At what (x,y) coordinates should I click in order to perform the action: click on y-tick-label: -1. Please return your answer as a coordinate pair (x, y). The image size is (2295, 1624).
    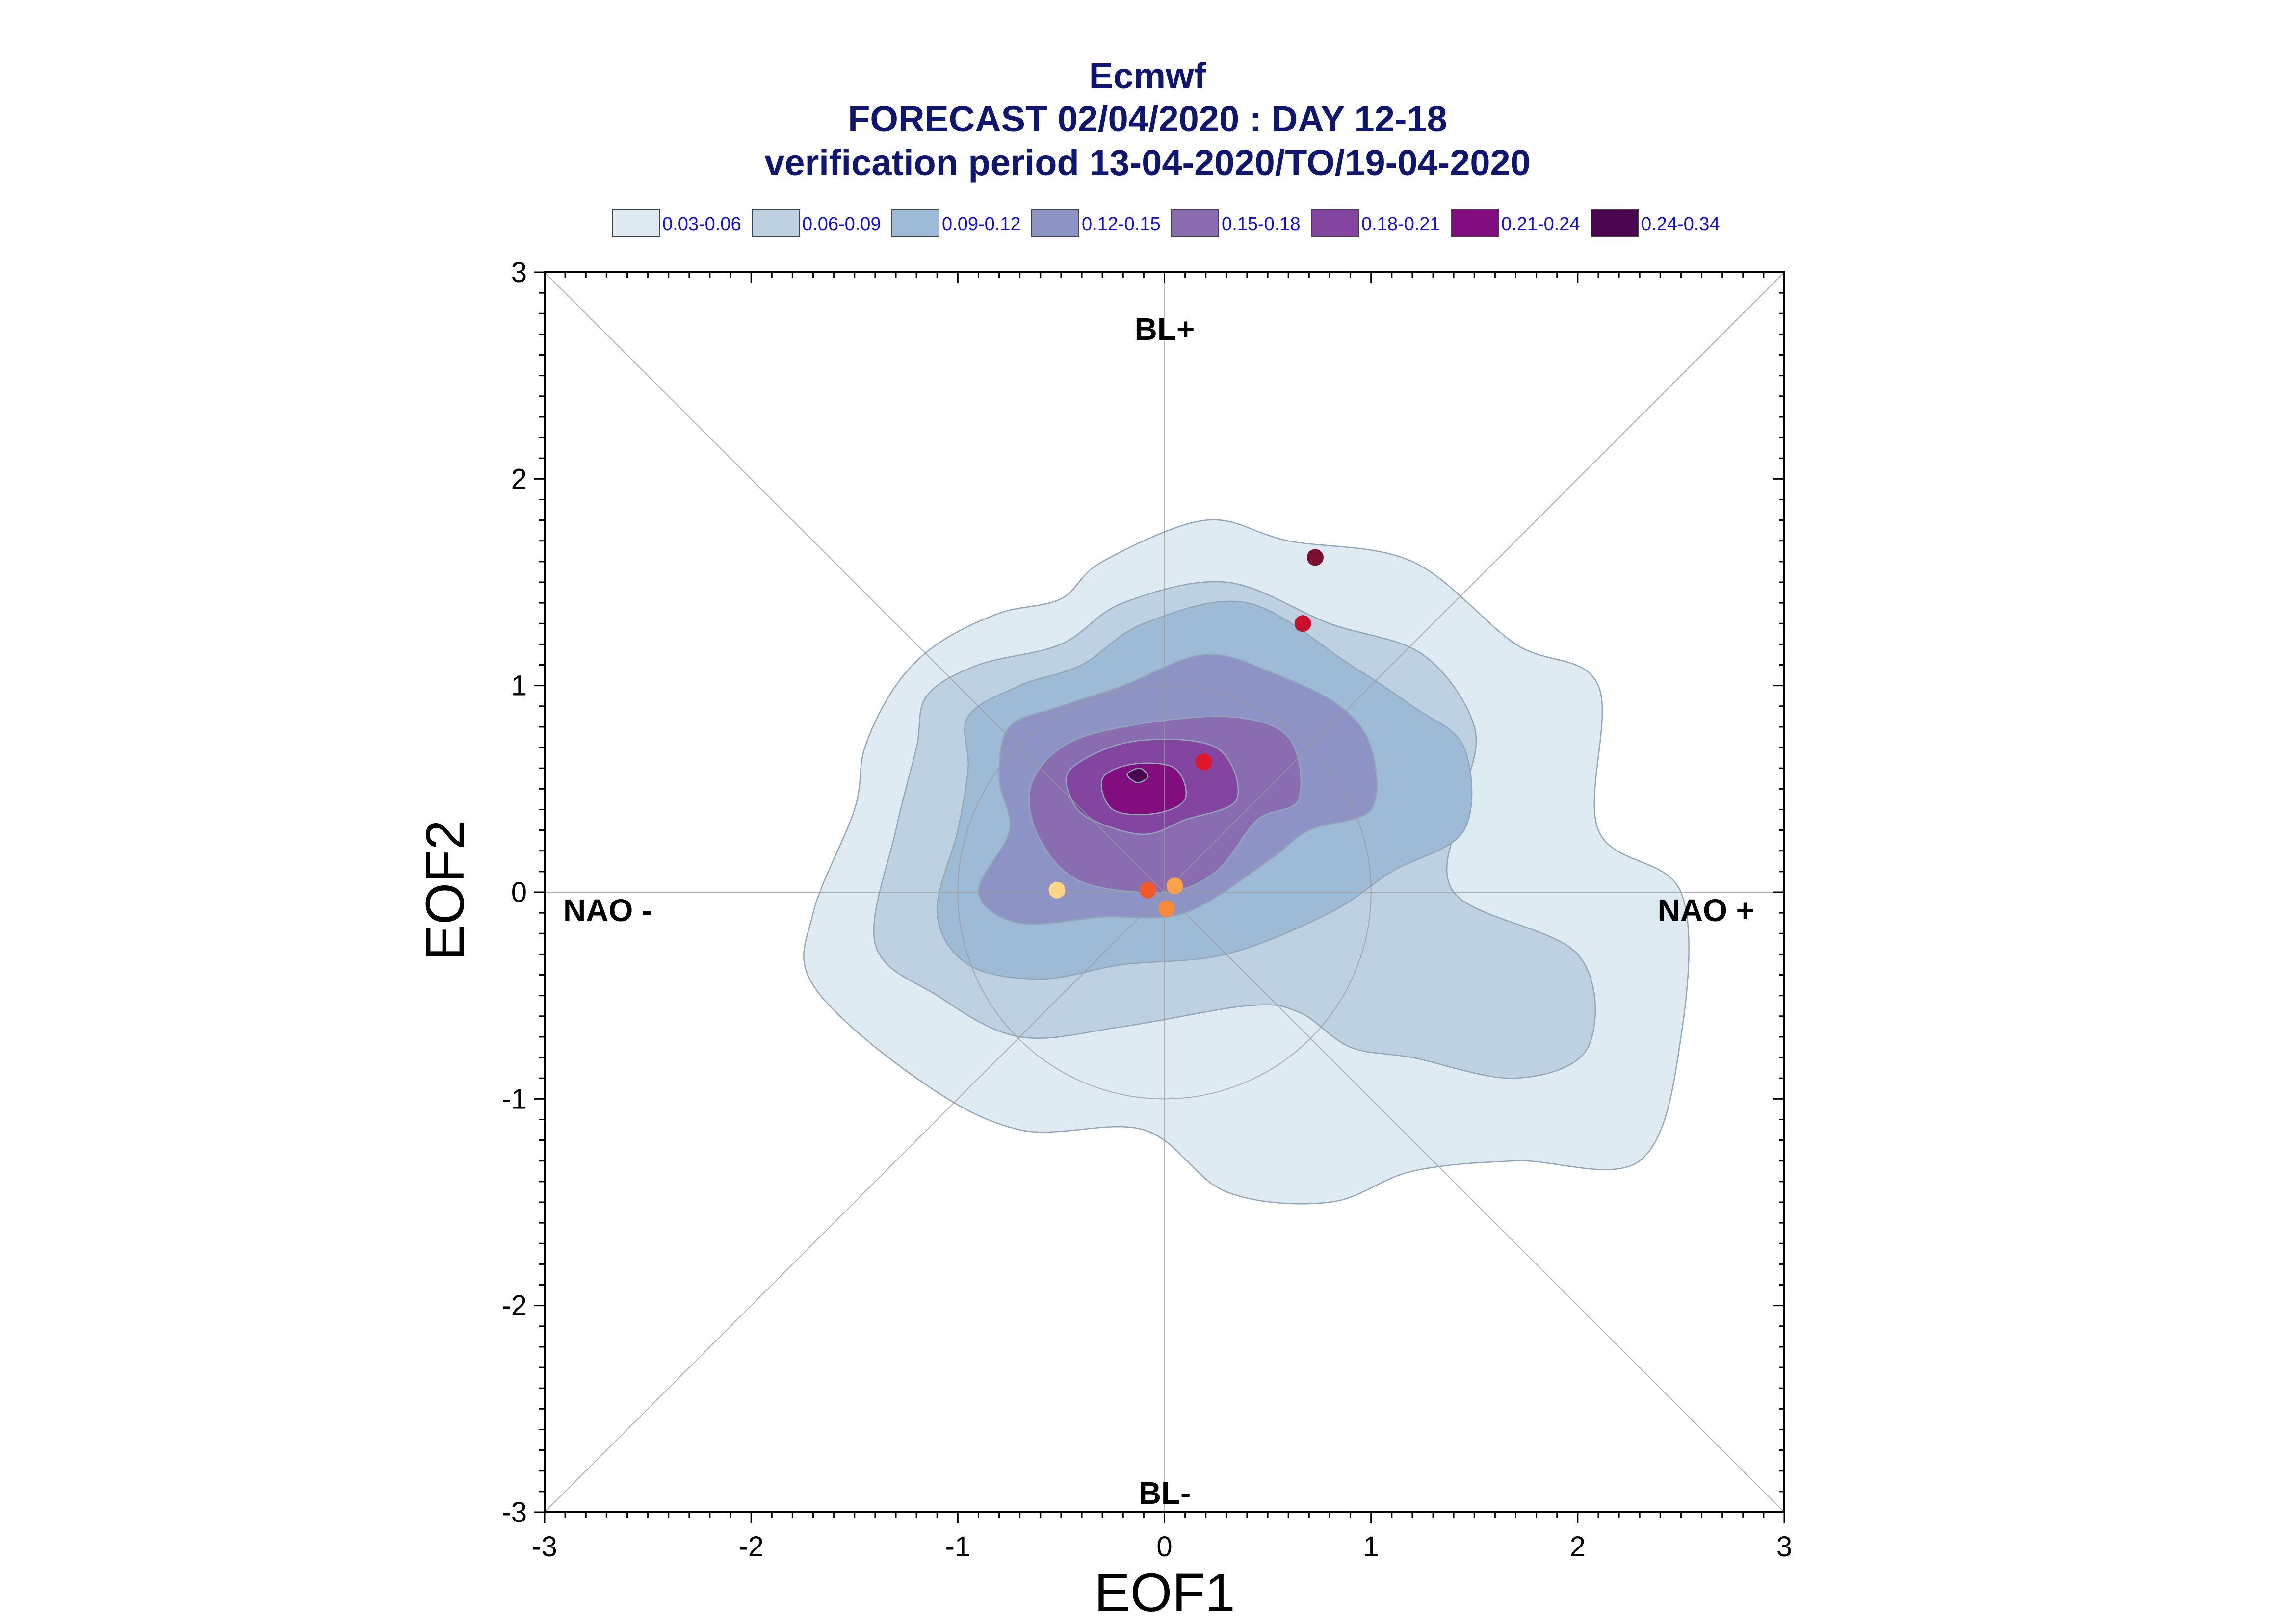
    Looking at the image, I should click on (514, 1099).